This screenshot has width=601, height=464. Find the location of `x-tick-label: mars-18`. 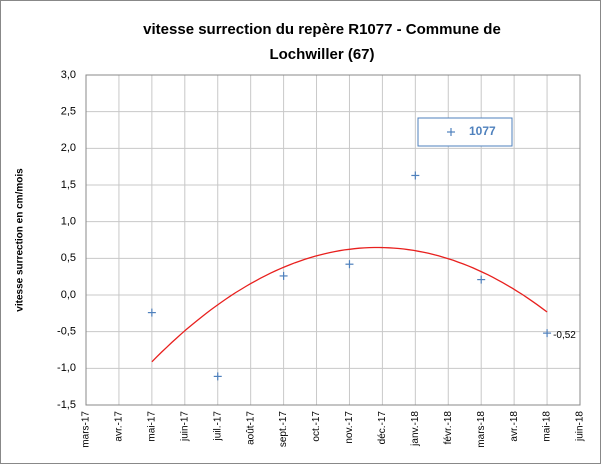

x-tick-label: mars-18 is located at coordinates (481, 429).